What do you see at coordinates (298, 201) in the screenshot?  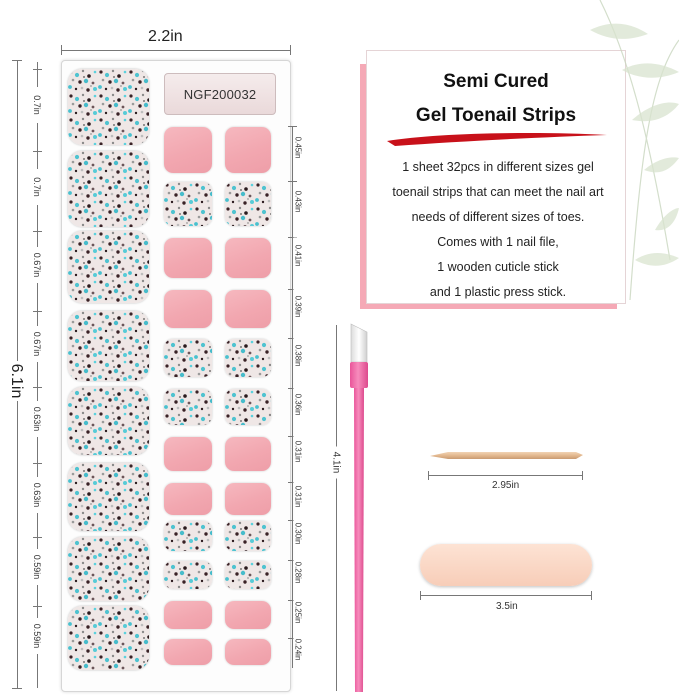 I see `right-row-size-label: 0.43in` at bounding box center [298, 201].